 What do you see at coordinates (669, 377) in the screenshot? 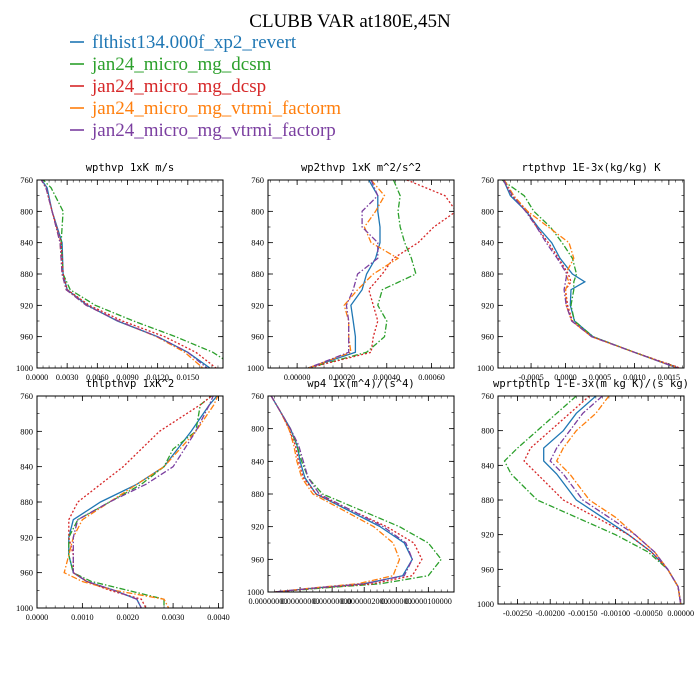
I see `x-tick-label: 0.0015` at bounding box center [669, 377].